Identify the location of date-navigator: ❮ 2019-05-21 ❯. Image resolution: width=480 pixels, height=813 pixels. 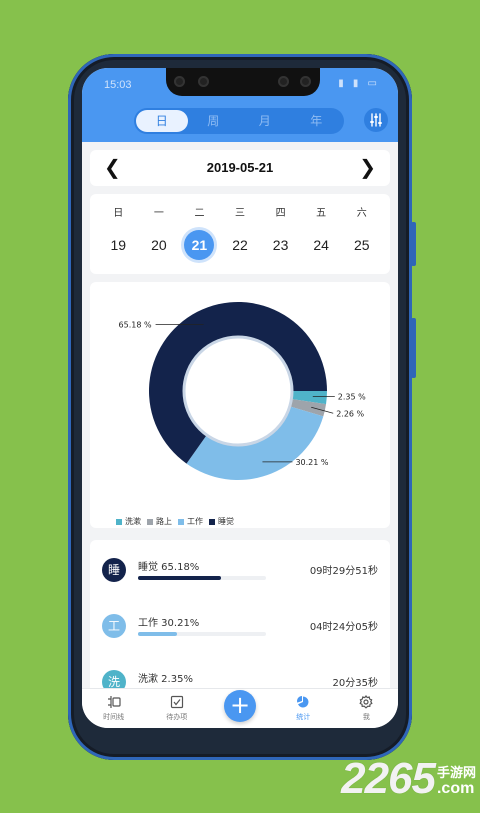
(240, 168).